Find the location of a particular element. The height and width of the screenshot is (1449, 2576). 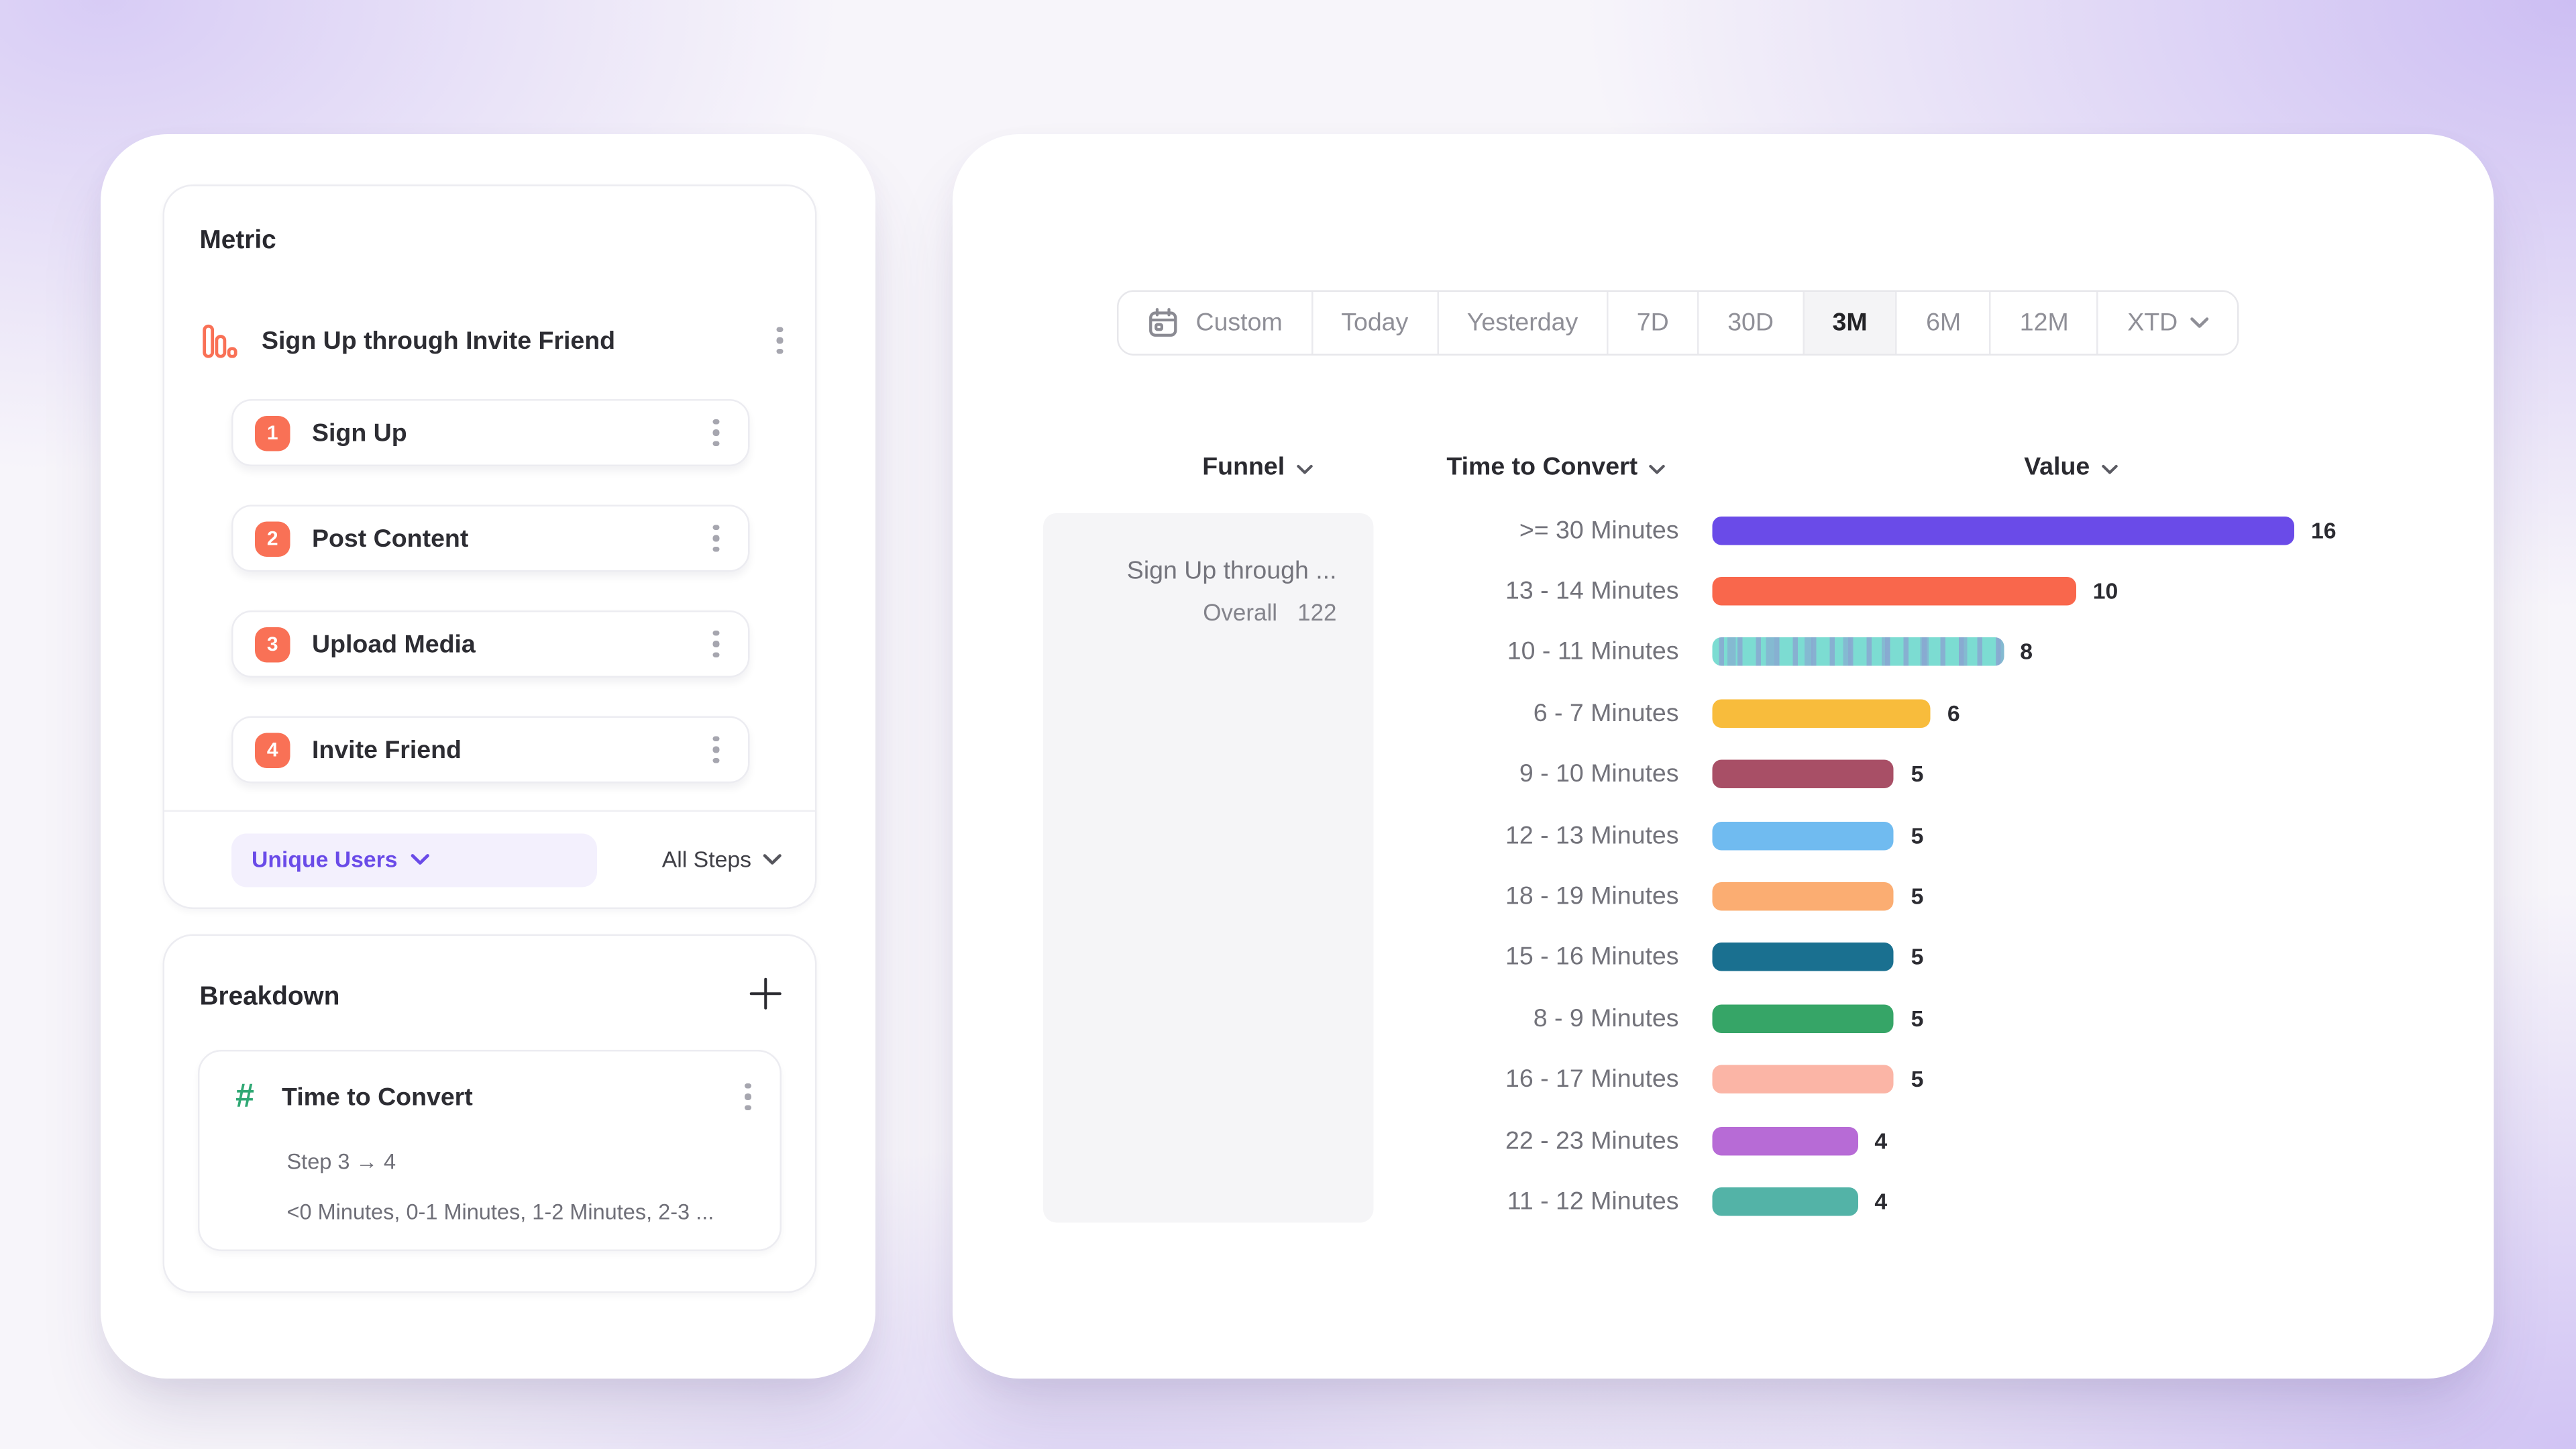

overall-value: 122 is located at coordinates (1317, 612).